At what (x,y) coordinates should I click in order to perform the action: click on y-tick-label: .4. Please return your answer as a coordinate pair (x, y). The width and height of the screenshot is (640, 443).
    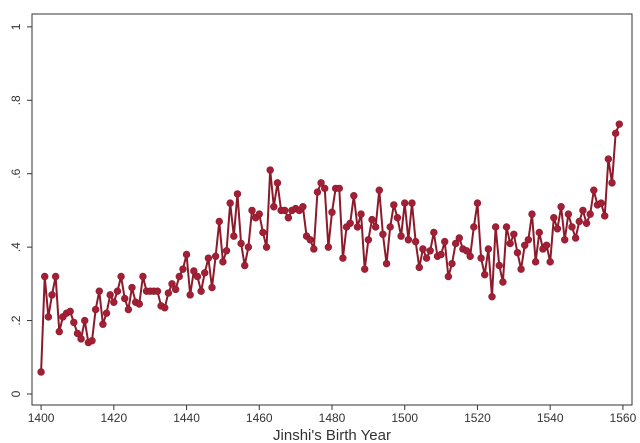
    Looking at the image, I should click on (16, 247).